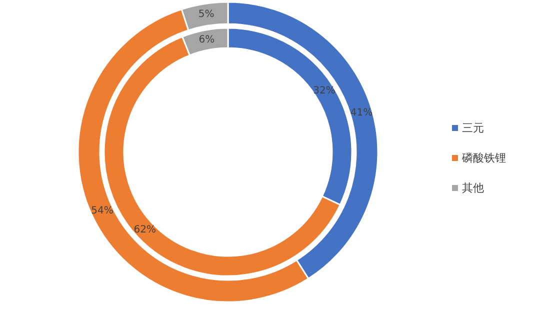 The image size is (551, 324). Describe the element at coordinates (473, 188) in the screenshot. I see `legend-label: 其他` at that location.